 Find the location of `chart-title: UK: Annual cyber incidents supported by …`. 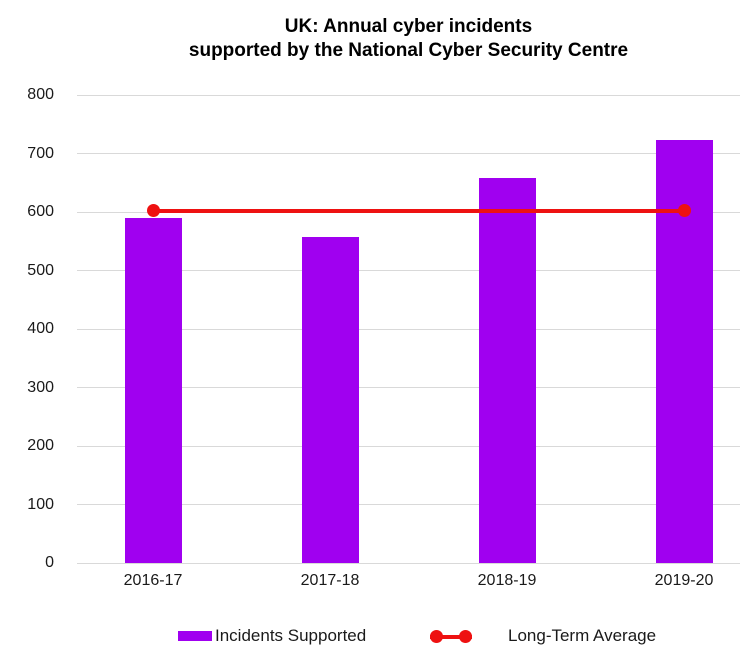

chart-title: UK: Annual cyber incidents supported by … is located at coordinates (408, 39).